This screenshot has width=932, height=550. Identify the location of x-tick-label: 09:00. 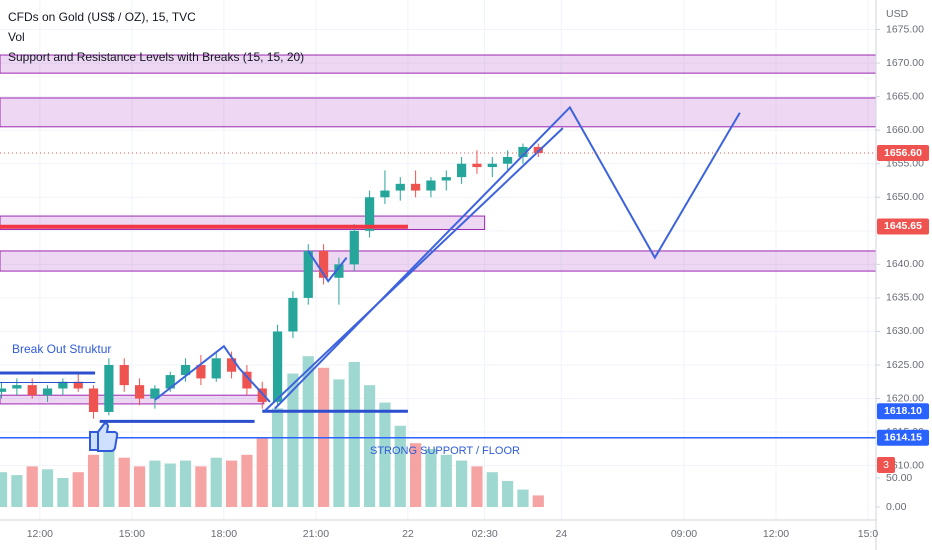
(684, 534).